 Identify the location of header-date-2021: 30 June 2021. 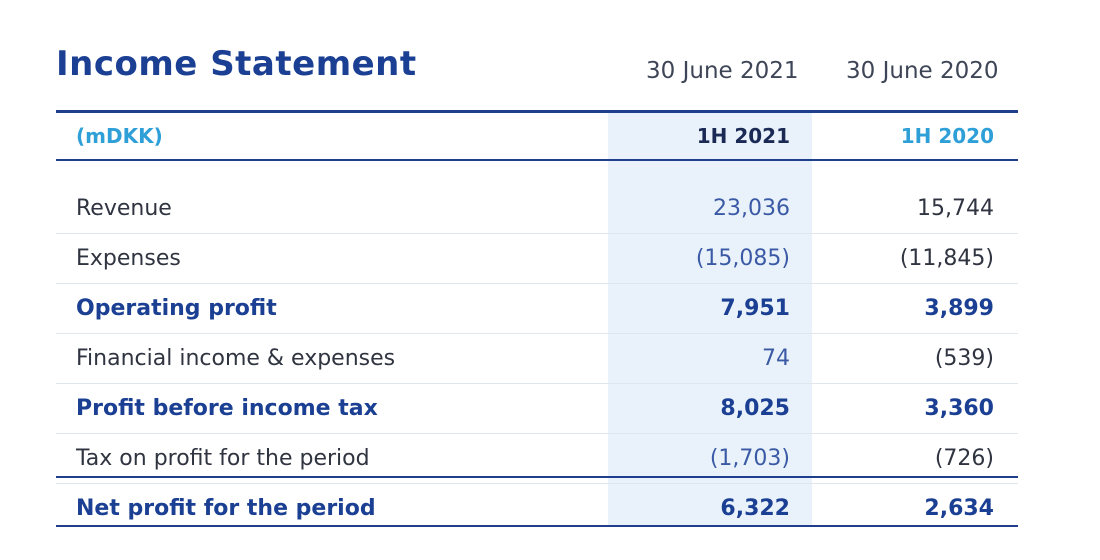
(722, 71).